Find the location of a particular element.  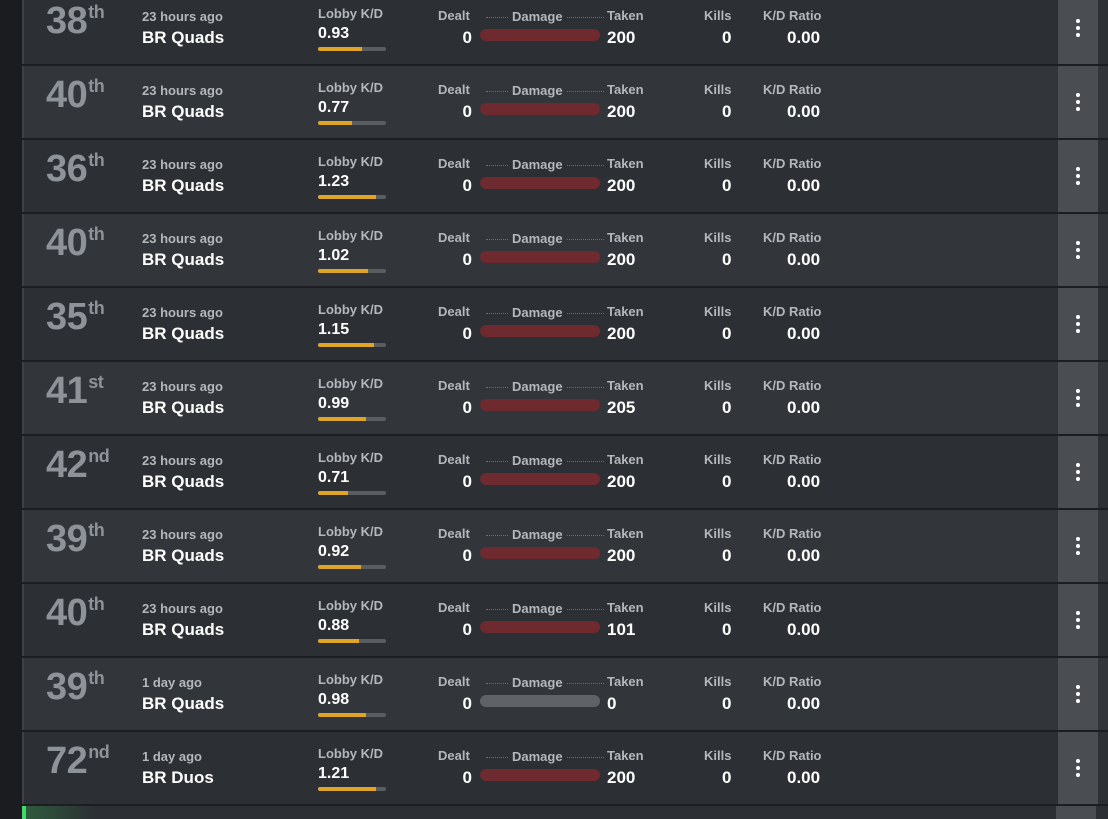

lobby-kd-value: 0.93 is located at coordinates (334, 33).